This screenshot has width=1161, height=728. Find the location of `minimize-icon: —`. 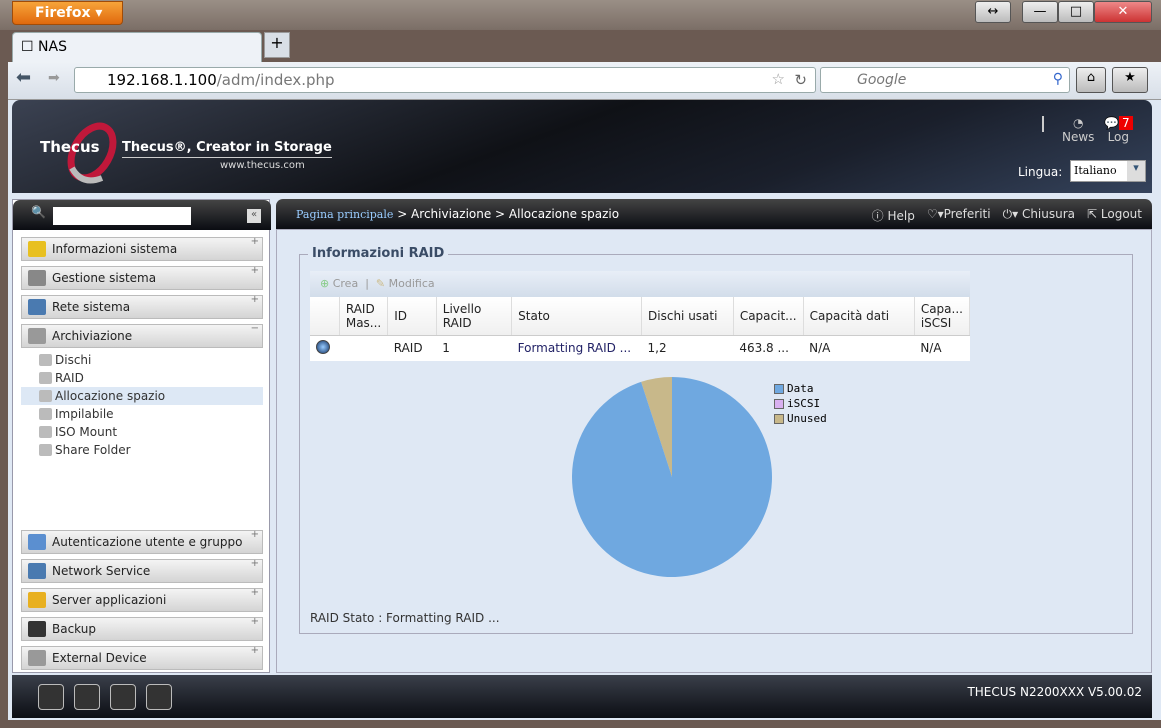

minimize-icon: — is located at coordinates (1040, 12).